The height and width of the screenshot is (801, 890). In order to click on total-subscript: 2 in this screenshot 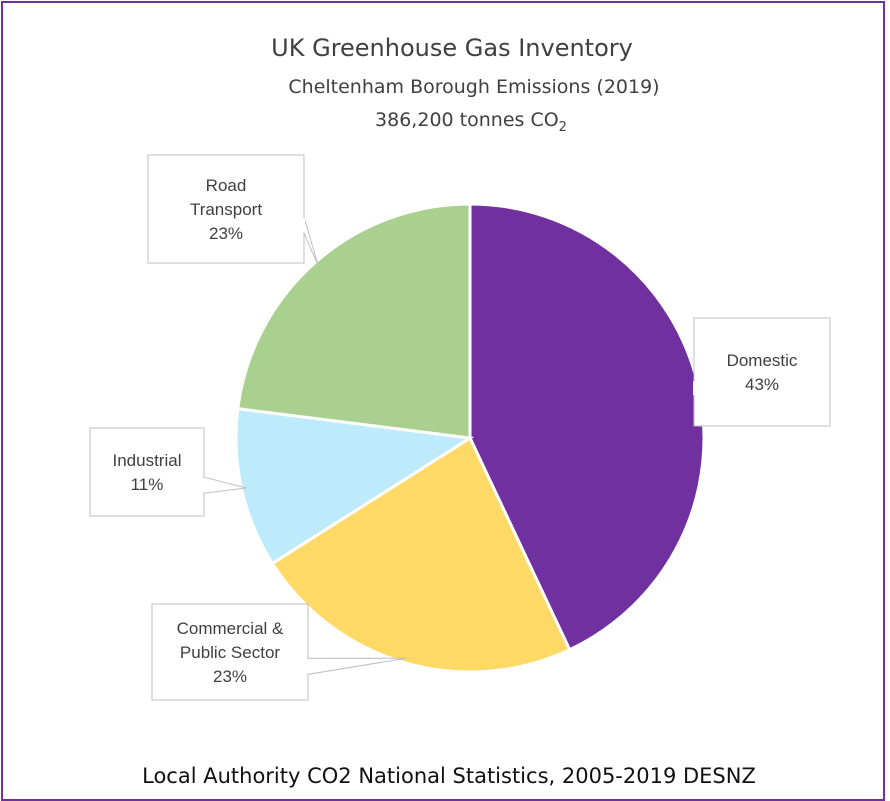, I will do `click(563, 127)`.